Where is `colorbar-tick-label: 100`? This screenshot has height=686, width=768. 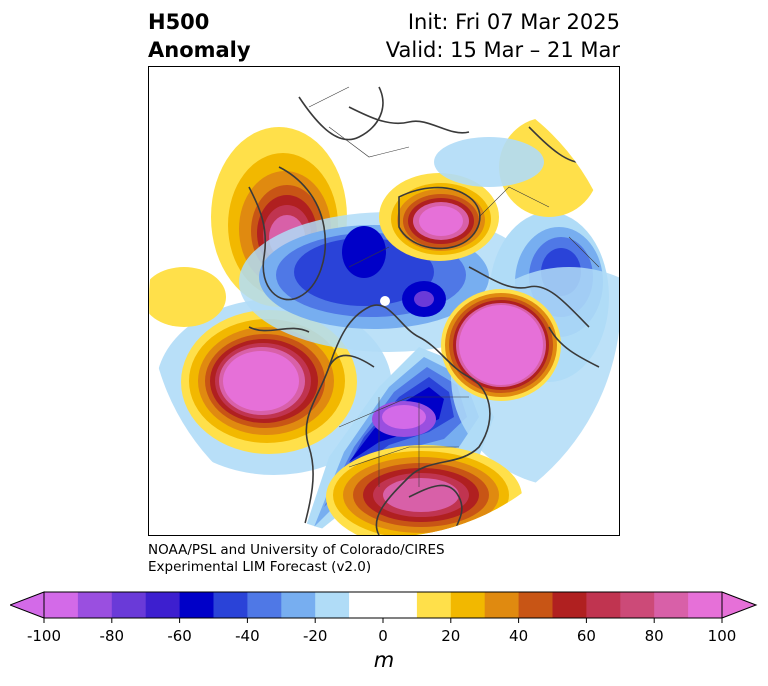
colorbar-tick-label: 100 is located at coordinates (722, 636).